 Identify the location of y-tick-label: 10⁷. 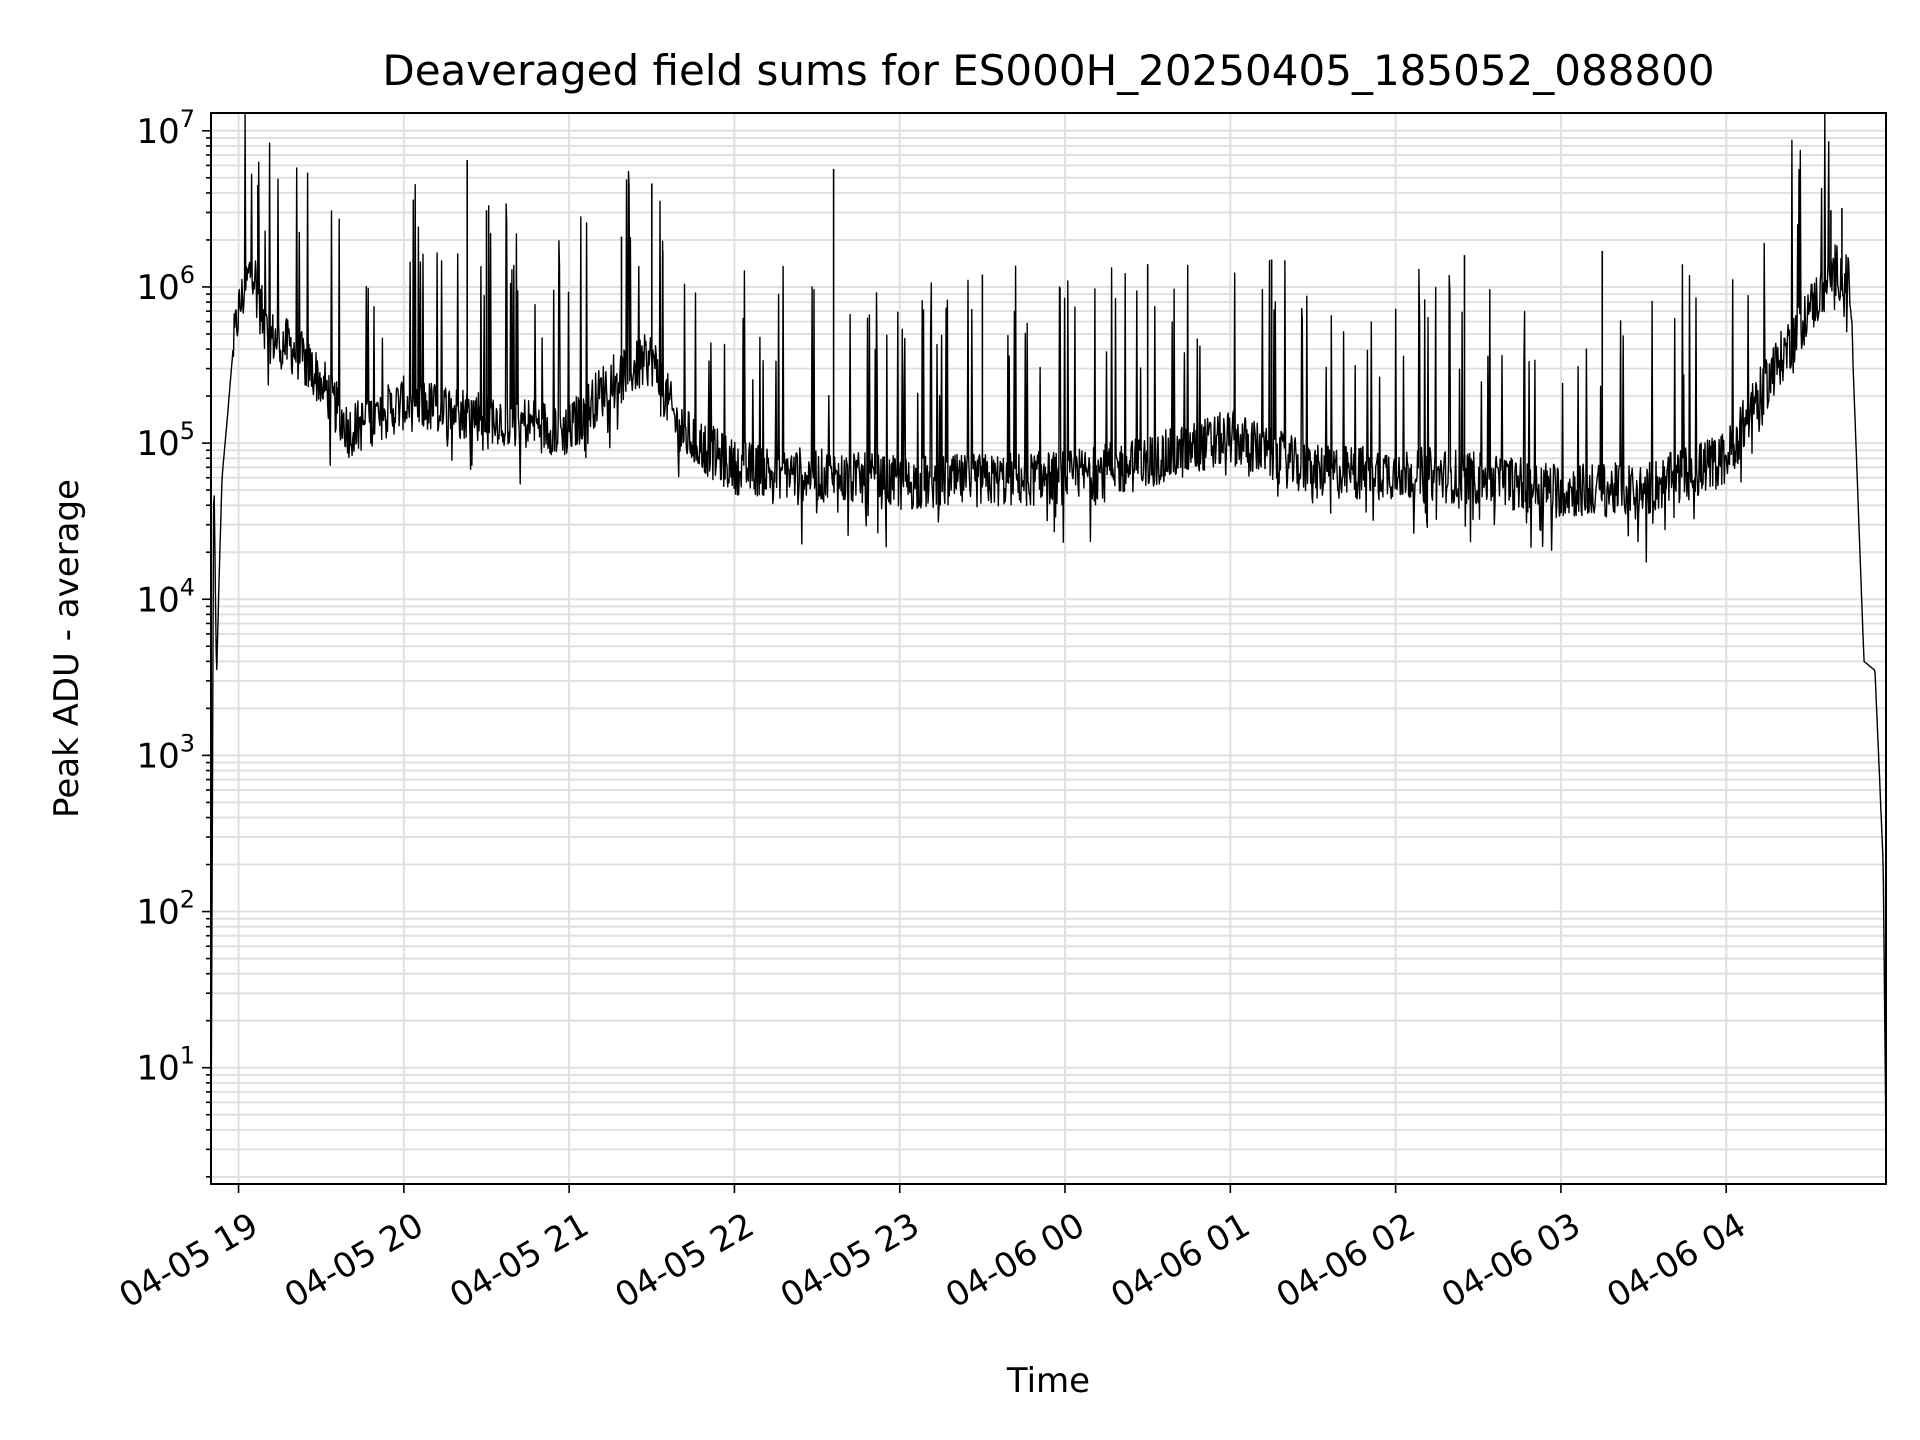
(165, 128).